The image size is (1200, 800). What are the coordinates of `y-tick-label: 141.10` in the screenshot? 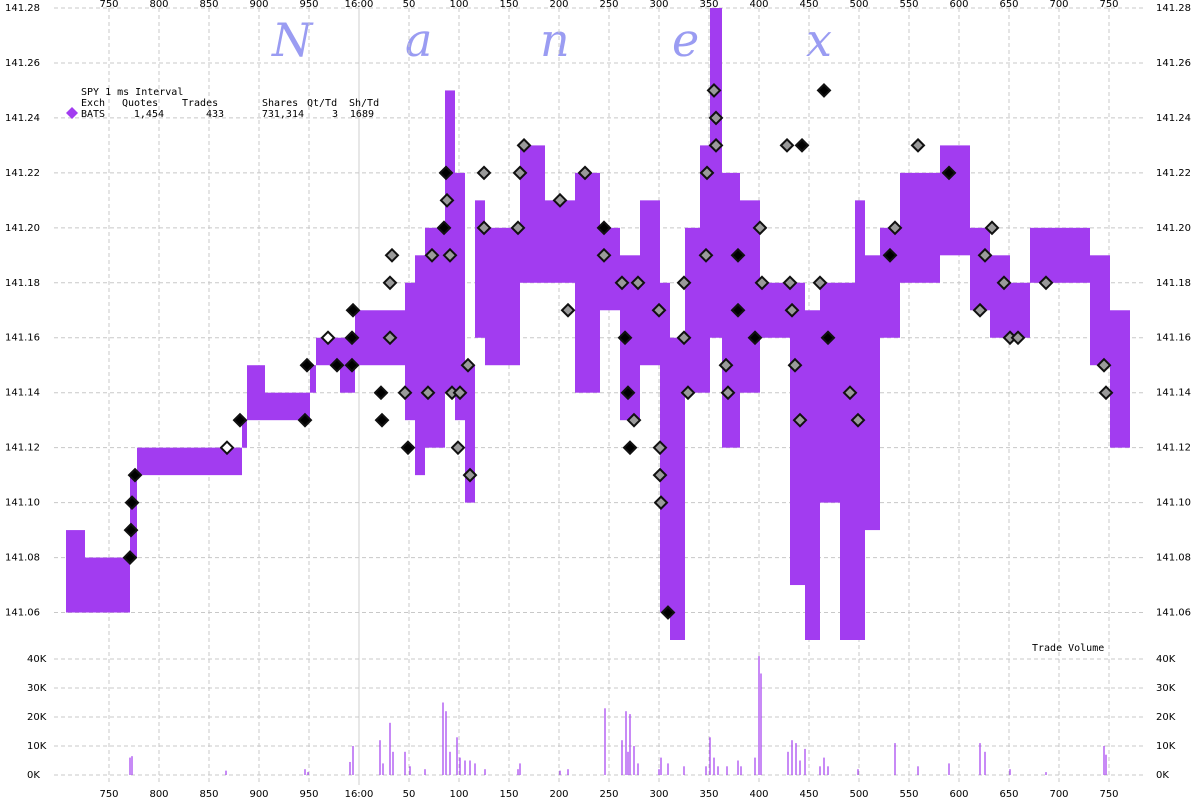 It's located at (1173, 503).